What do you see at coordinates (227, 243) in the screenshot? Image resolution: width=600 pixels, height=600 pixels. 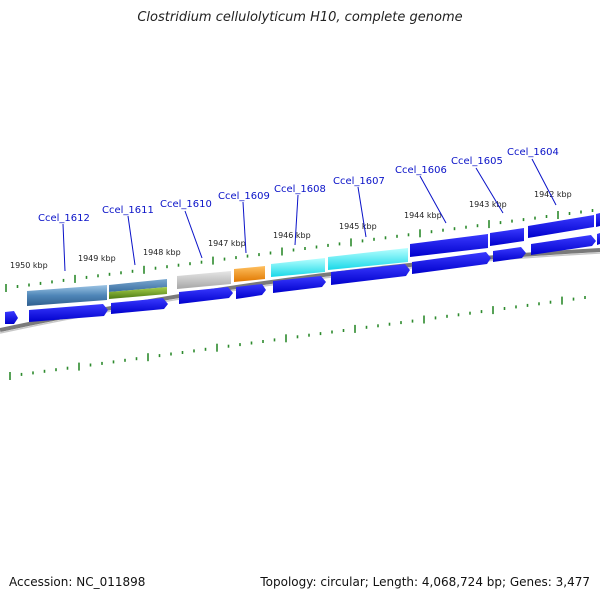 I see `kbp-label-1947: 1947 kbp` at bounding box center [227, 243].